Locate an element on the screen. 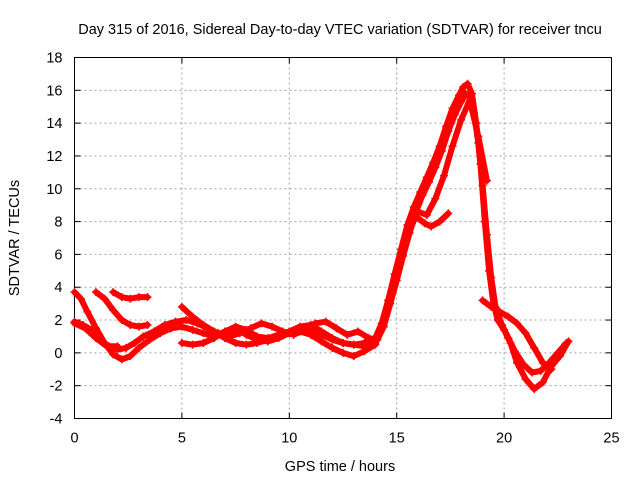 The image size is (640, 480). y-tick-label: 16 is located at coordinates (54, 91).